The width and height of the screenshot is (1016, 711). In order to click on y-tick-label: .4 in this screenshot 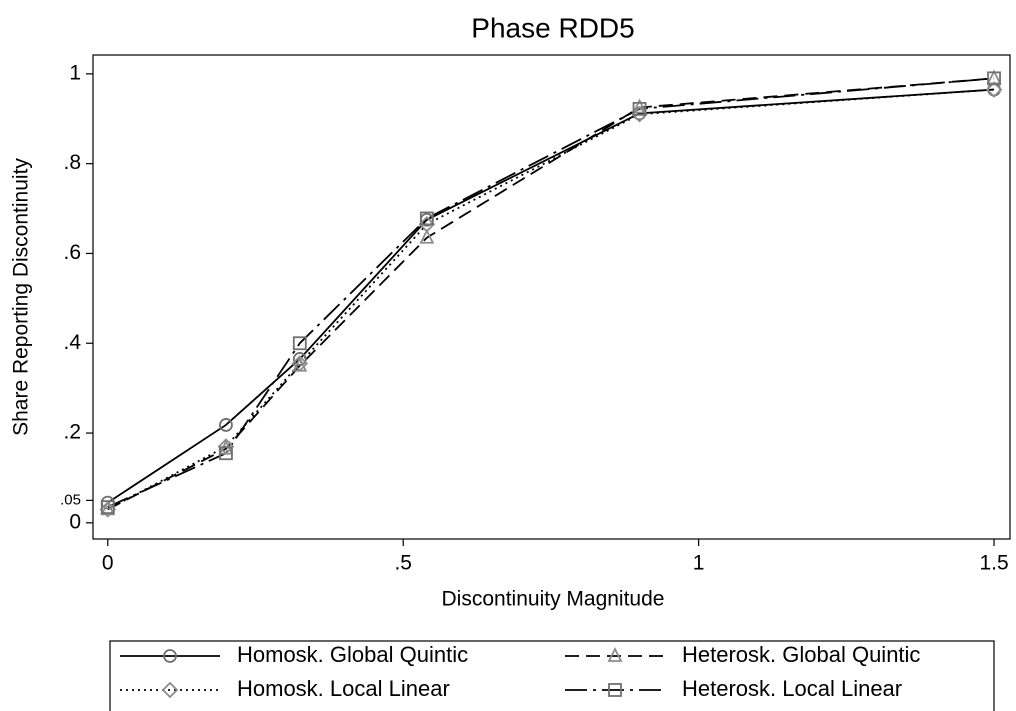, I will do `click(72, 342)`.